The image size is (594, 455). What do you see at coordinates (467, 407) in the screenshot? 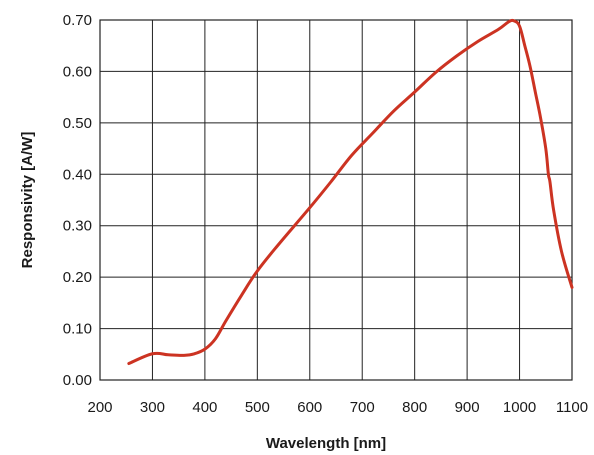
I see `x-tick-label: 900` at bounding box center [467, 407].